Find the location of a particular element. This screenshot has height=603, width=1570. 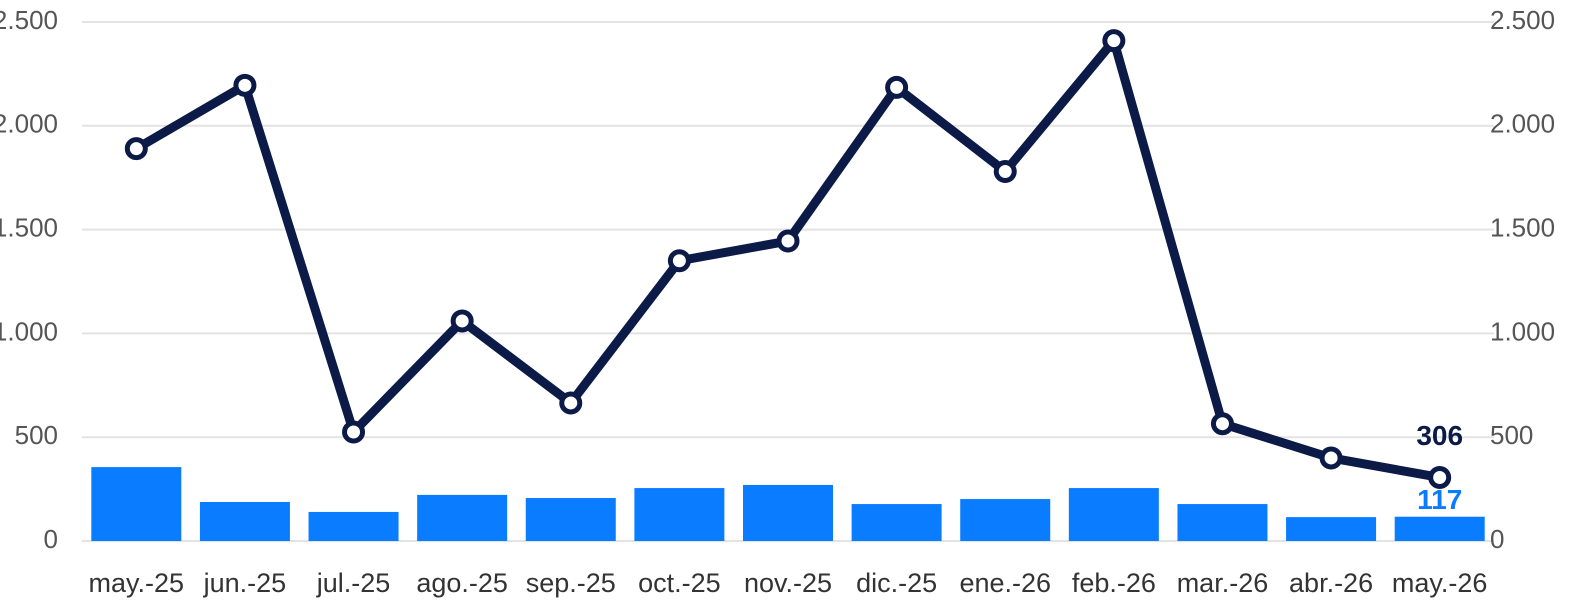

y2-tick-label: 0 is located at coordinates (1497, 539).